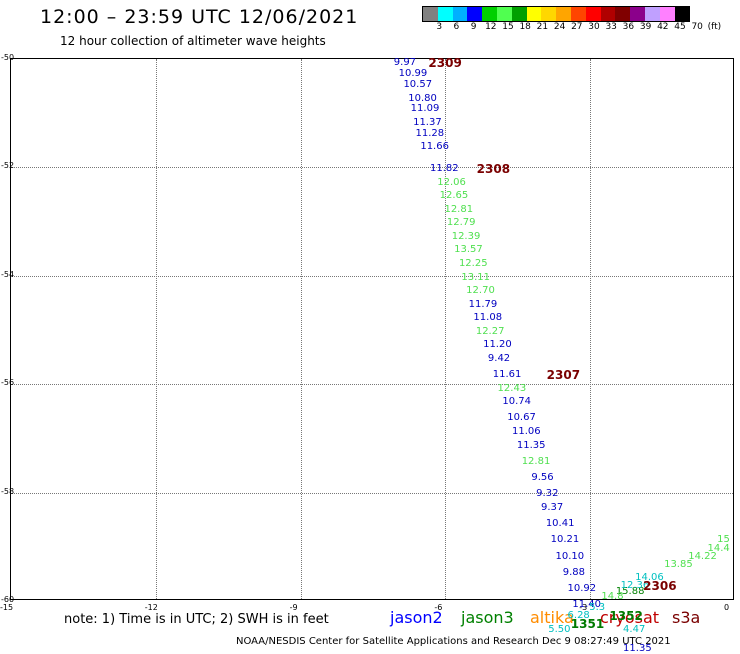 The height and width of the screenshot is (654, 740). I want to click on color-scale-label: (ft), so click(714, 27).